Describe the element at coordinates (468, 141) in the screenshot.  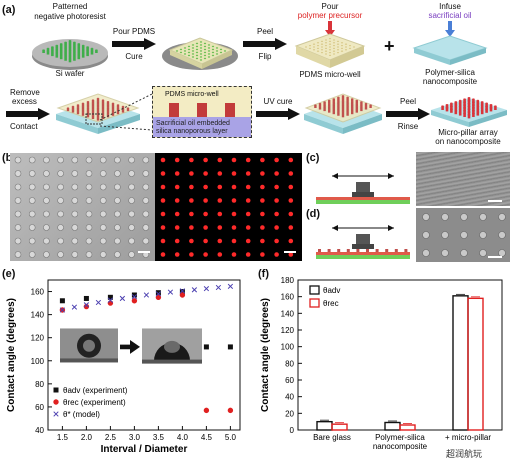
I see `label-on-nanocomposite: on nanocomposite` at that location.